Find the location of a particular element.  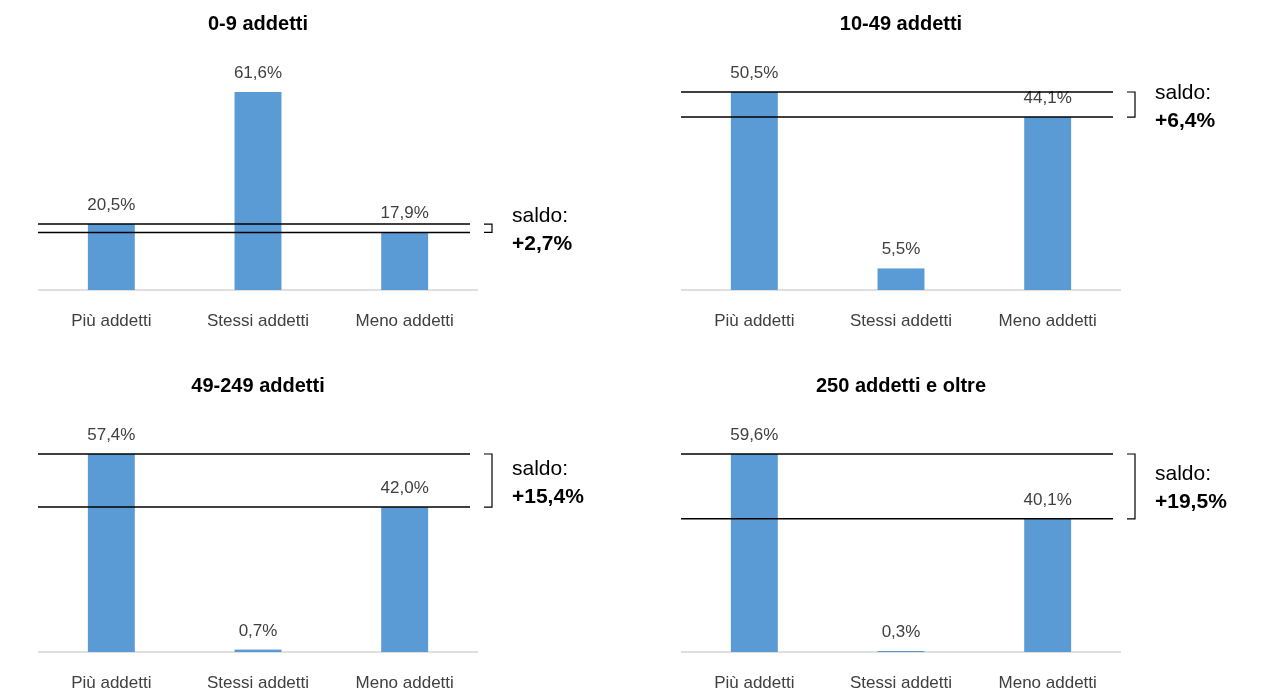

text: saldo: +15,4% is located at coordinates (548, 481).